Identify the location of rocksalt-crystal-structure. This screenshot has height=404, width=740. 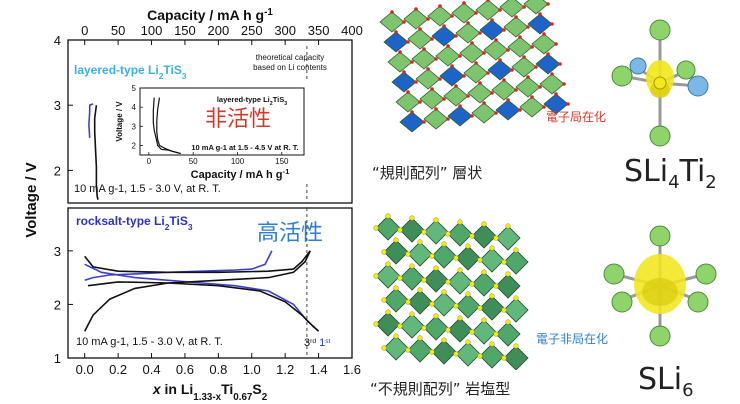
(451, 291).